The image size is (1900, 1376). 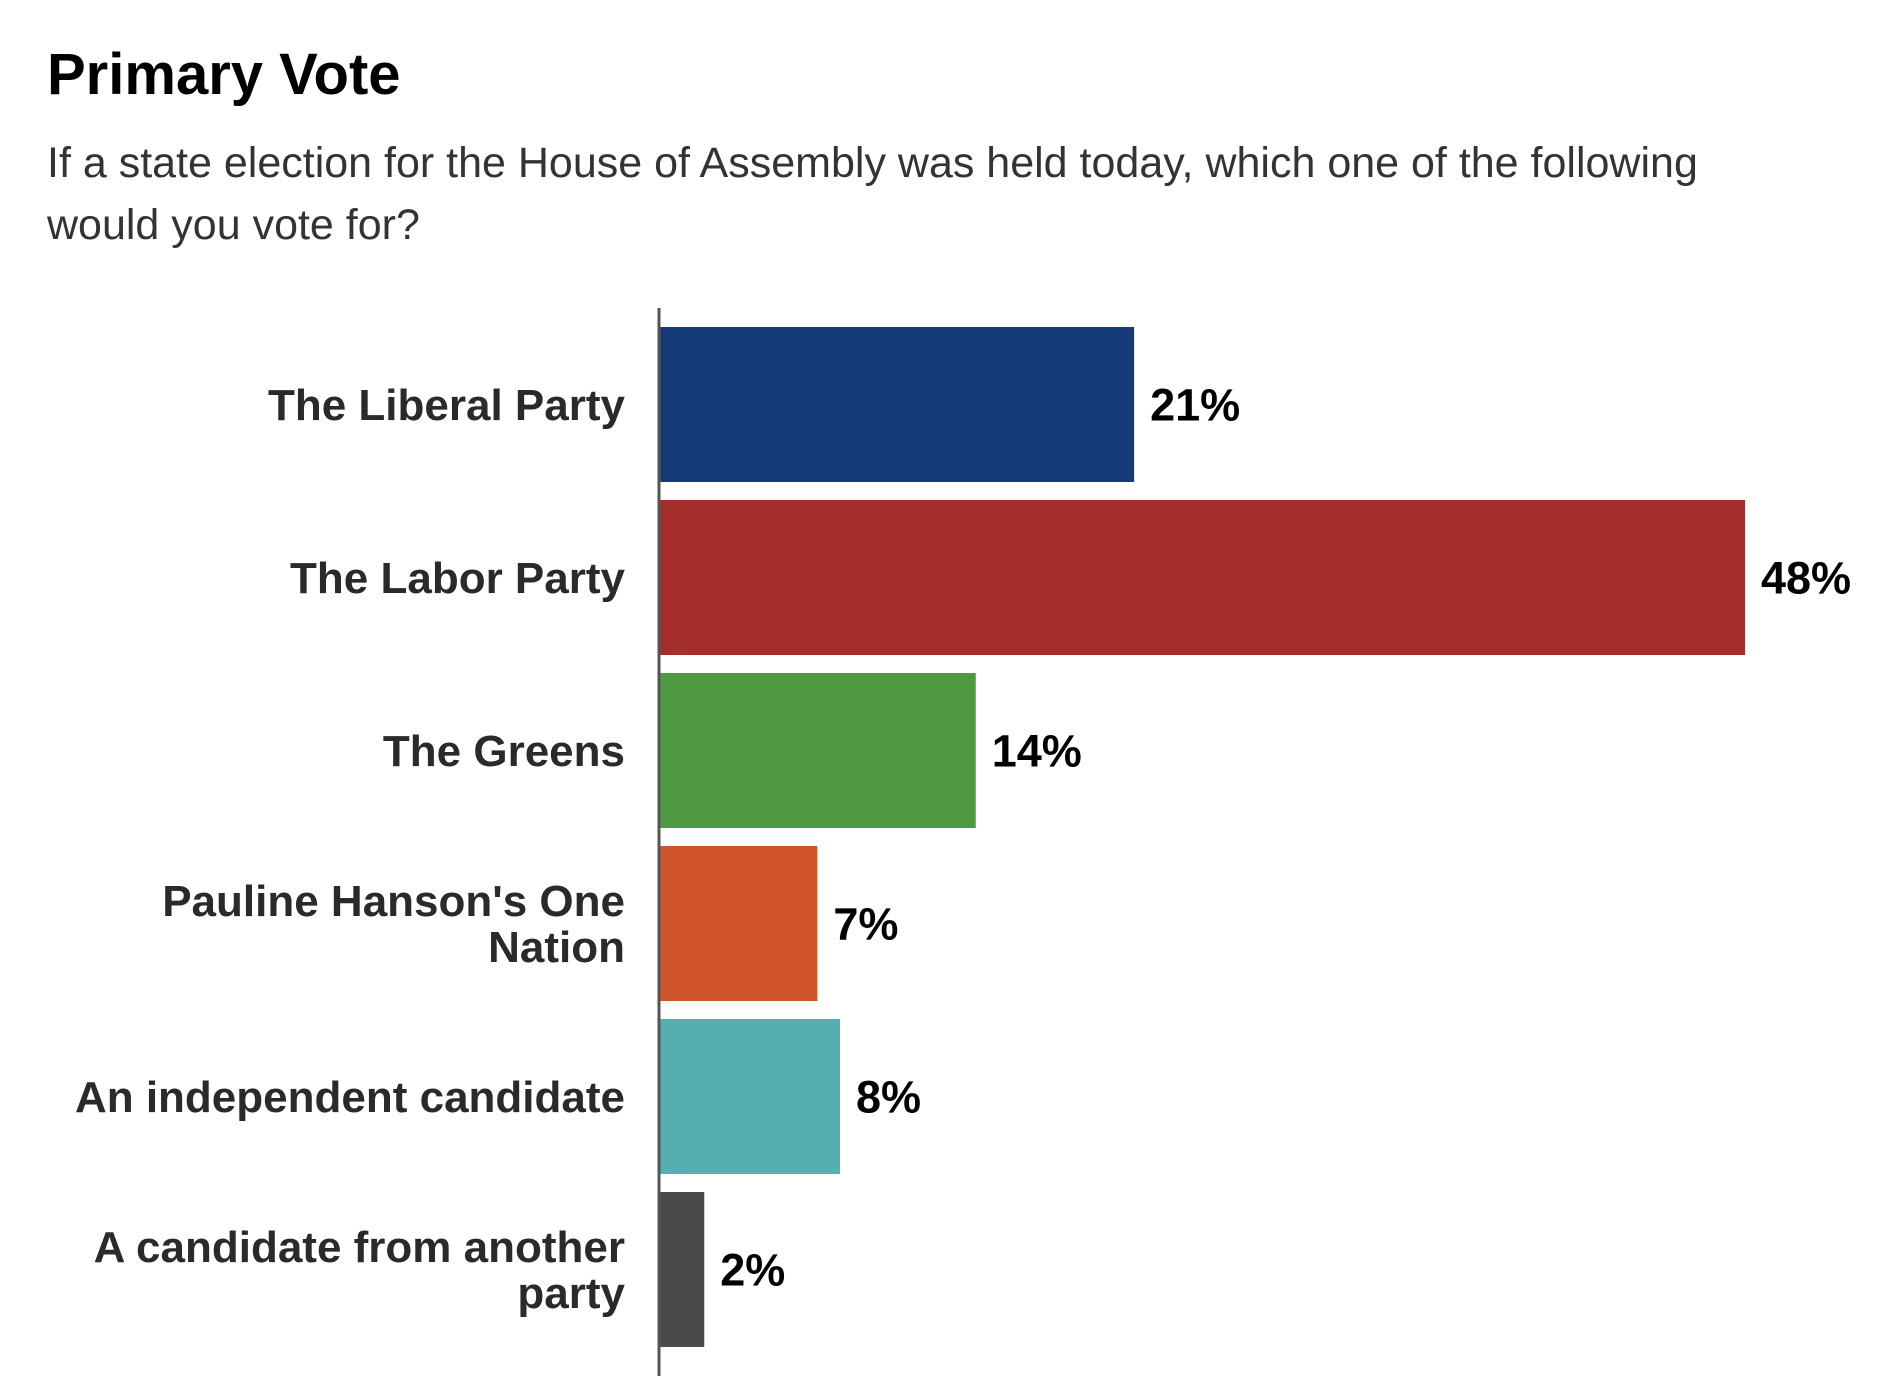 I want to click on category-label-line: The Labor Party, so click(x=457, y=578).